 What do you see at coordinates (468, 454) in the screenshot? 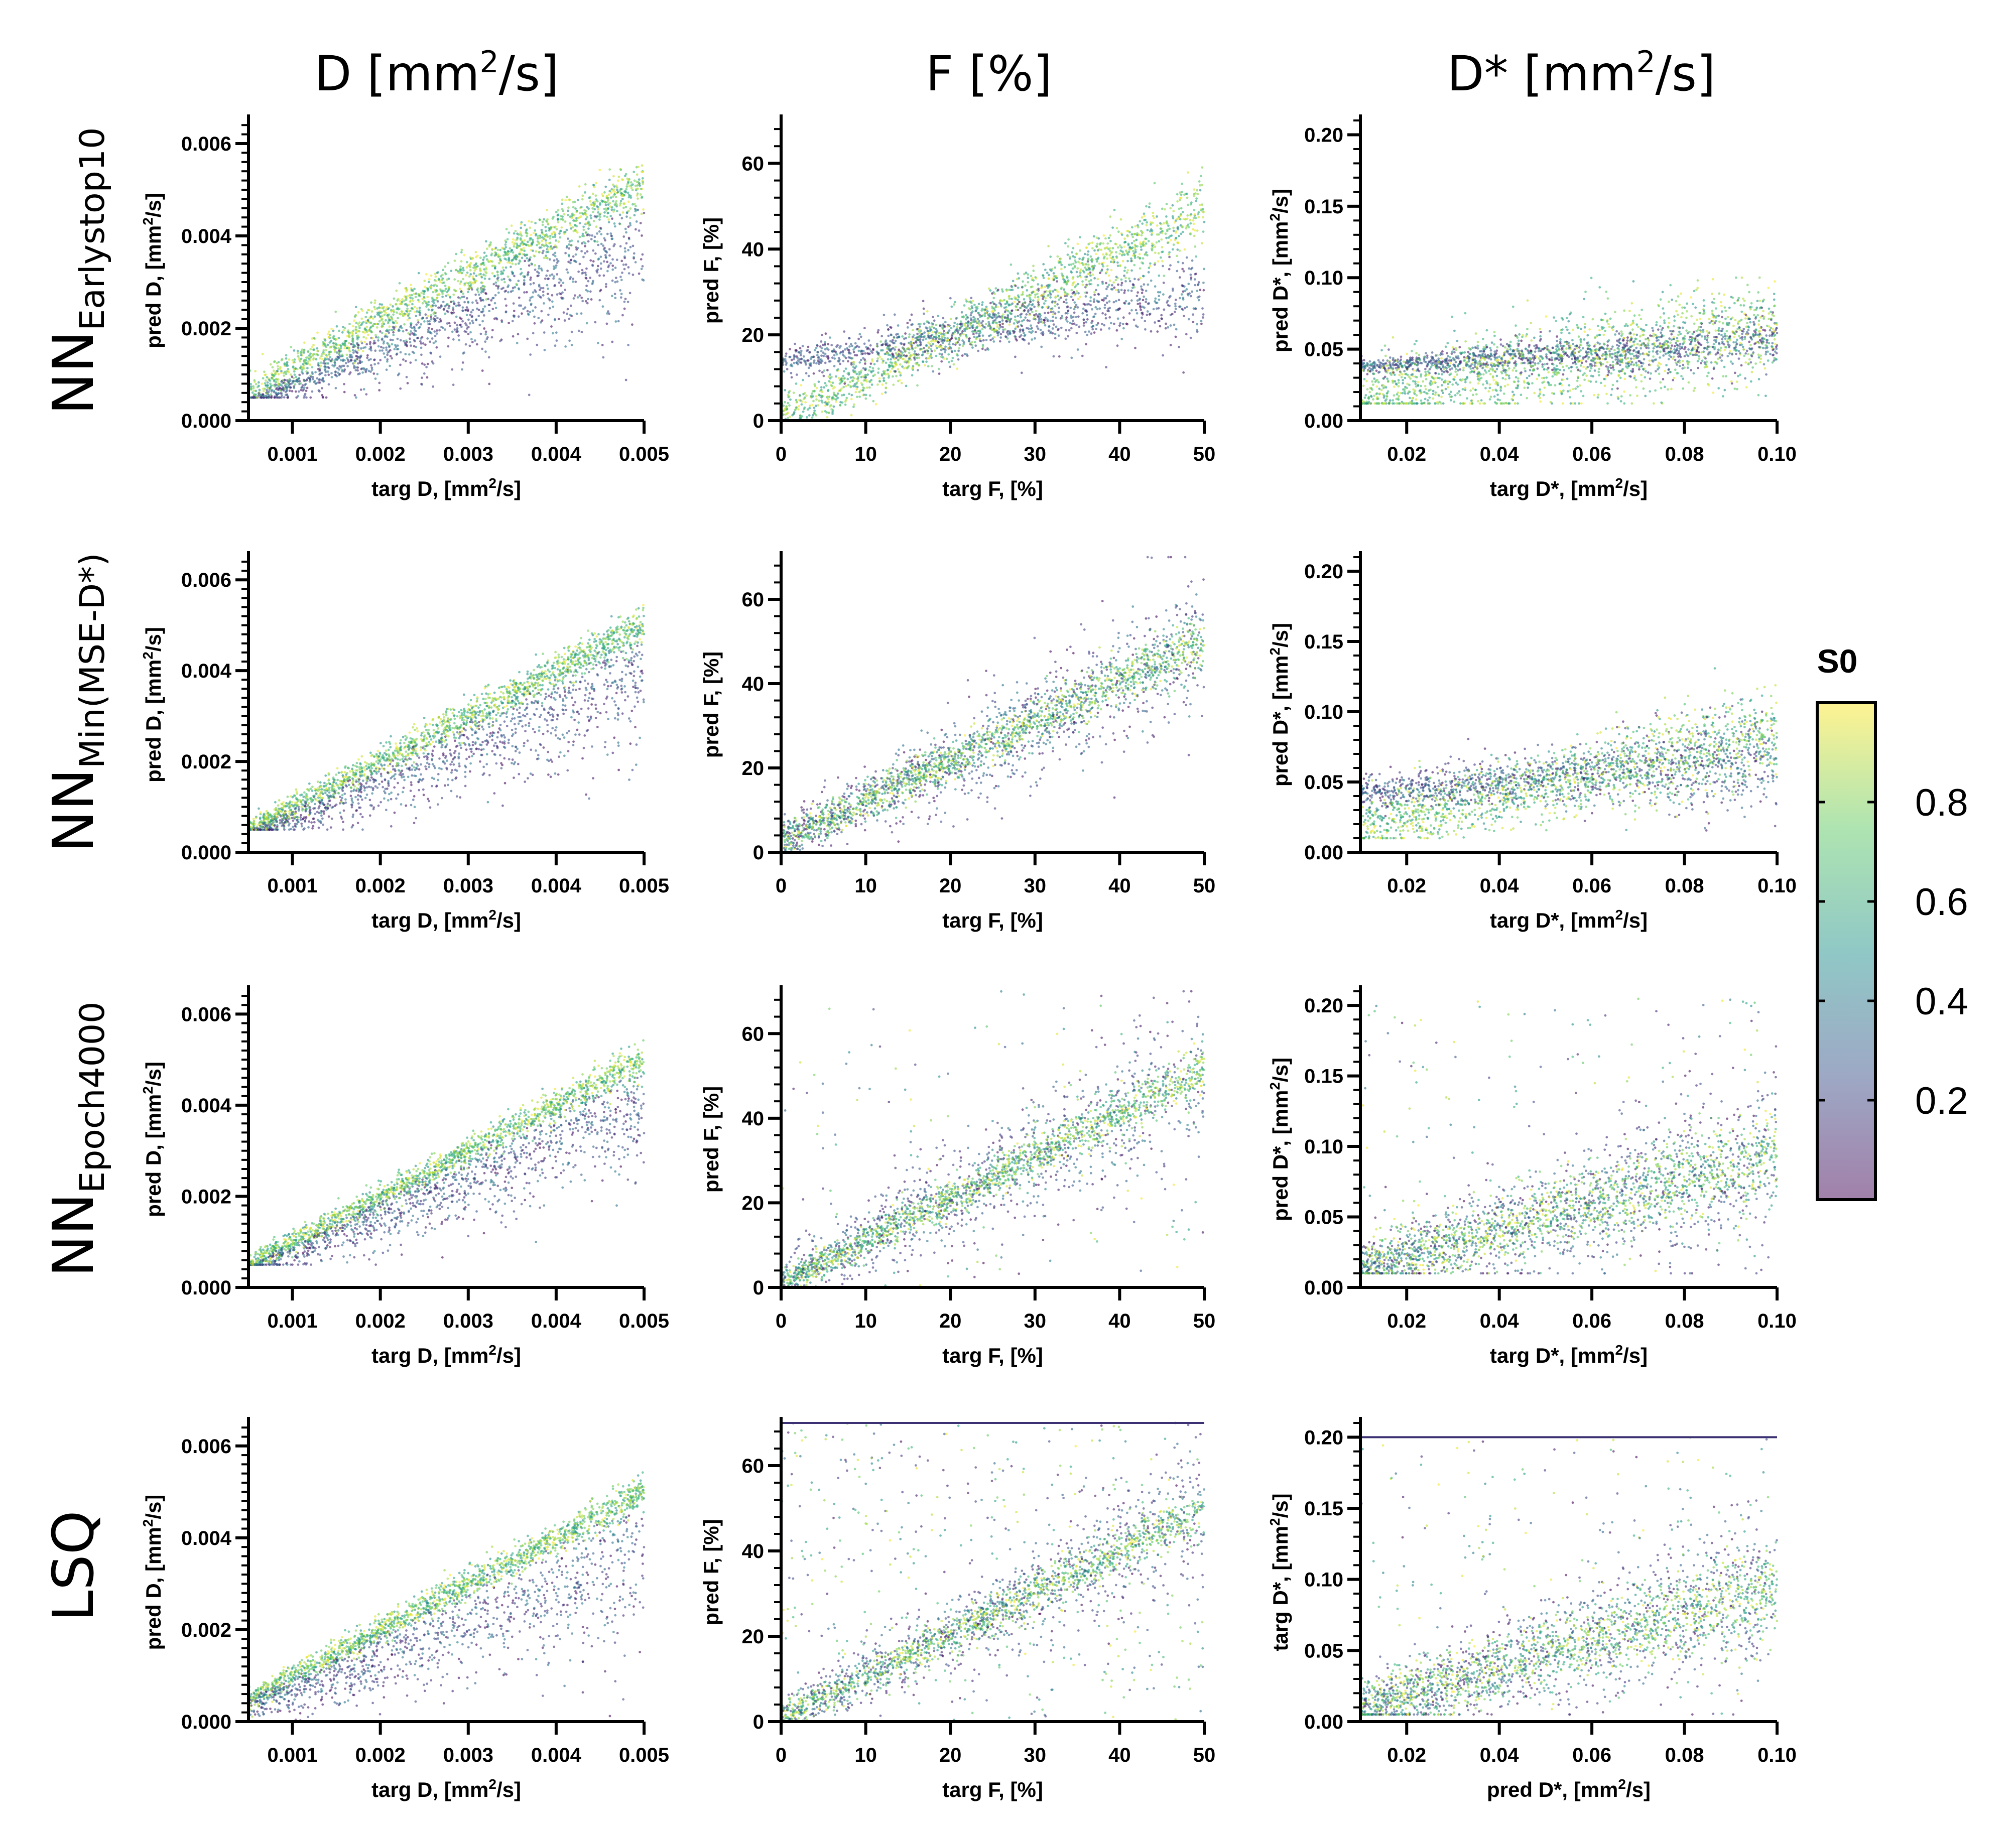
I see `x-tick-label: 0.003` at bounding box center [468, 454].